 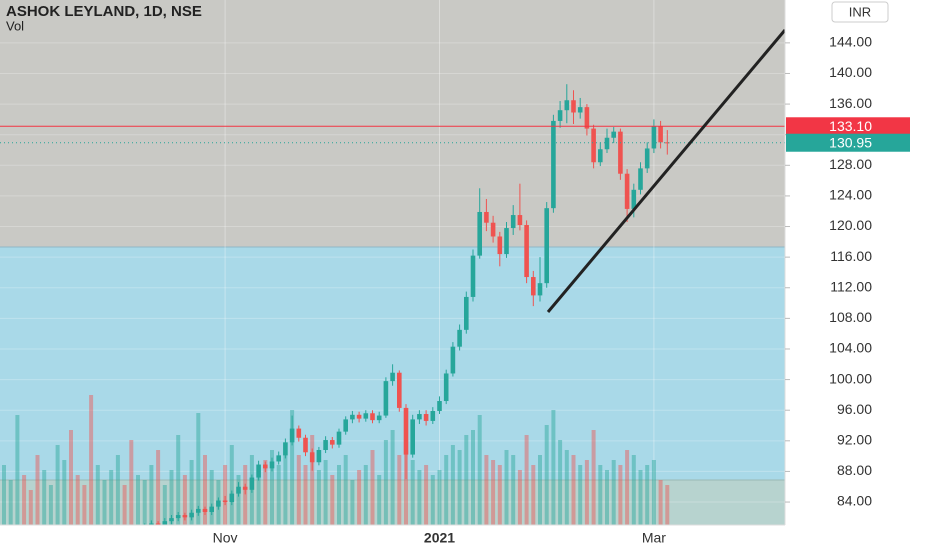 I want to click on y-tick-label: 136.00, so click(x=850, y=103).